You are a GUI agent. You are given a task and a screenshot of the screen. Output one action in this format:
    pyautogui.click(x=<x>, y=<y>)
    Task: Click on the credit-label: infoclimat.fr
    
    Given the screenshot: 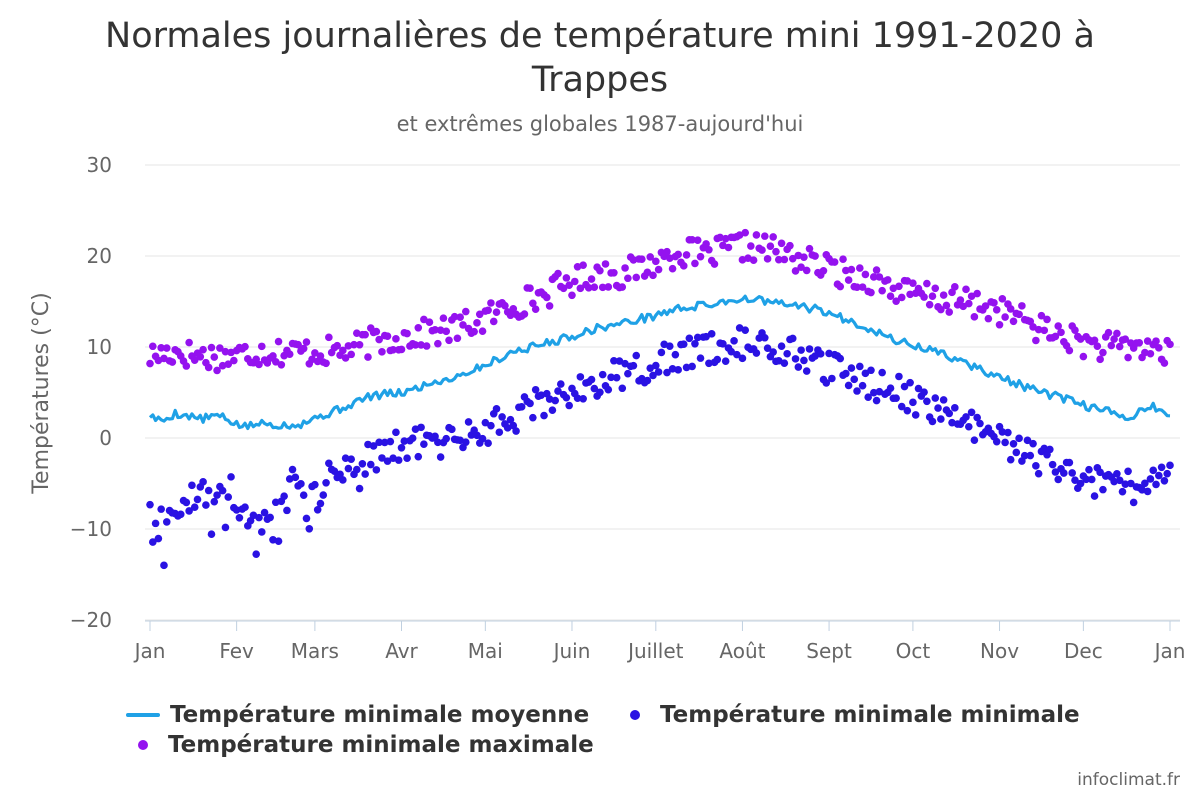 What is the action you would take?
    pyautogui.click(x=1128, y=780)
    